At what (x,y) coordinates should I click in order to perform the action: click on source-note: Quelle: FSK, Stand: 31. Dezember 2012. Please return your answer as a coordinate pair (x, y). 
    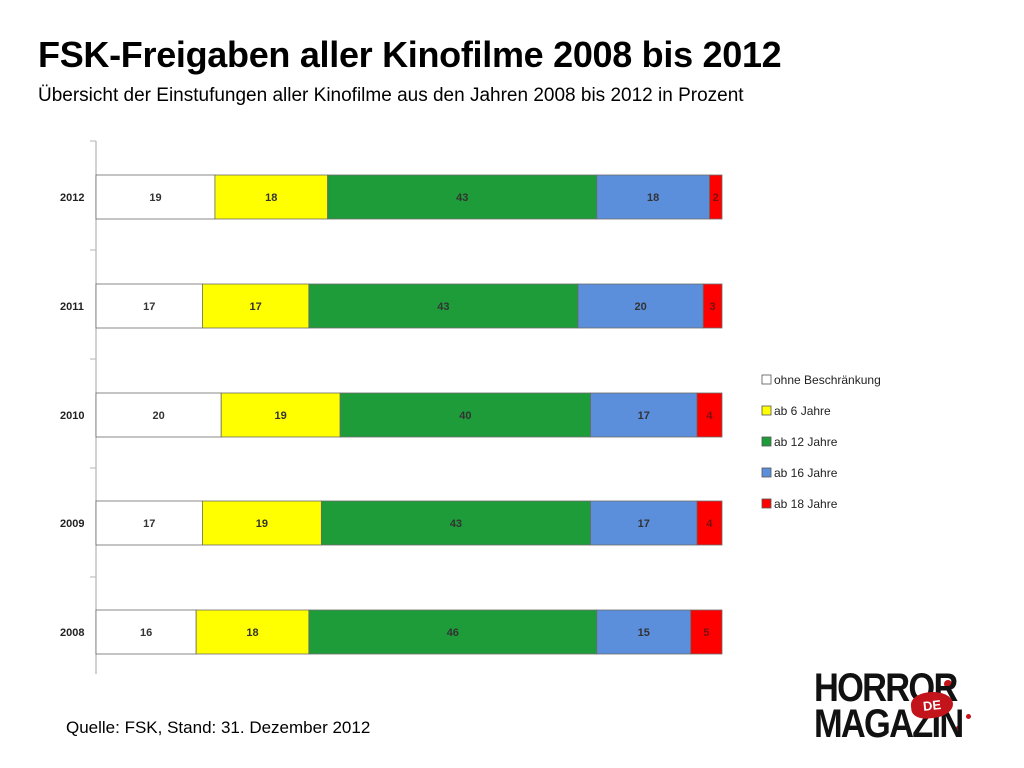
    Looking at the image, I should click on (218, 727).